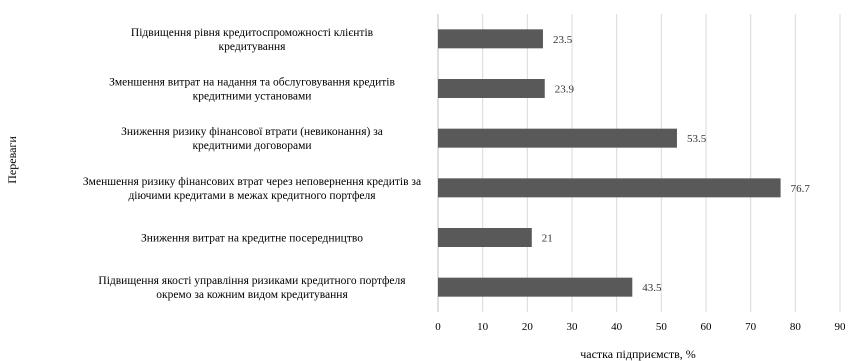 The height and width of the screenshot is (361, 850). What do you see at coordinates (12, 160) in the screenshot?
I see `y-axis-title: Переваги` at bounding box center [12, 160].